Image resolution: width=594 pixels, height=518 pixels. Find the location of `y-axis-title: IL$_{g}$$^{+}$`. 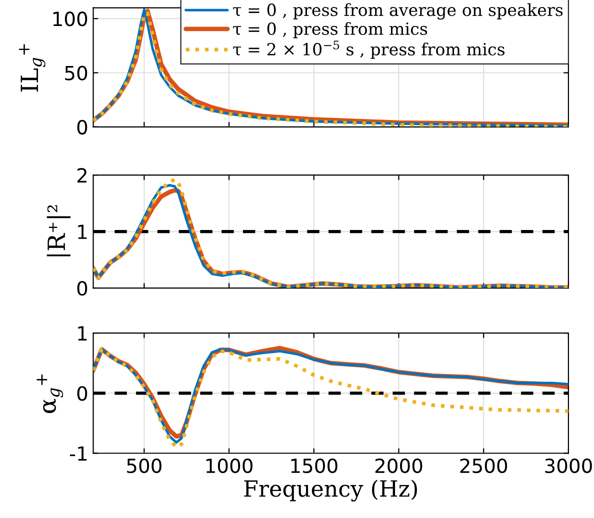

y-axis-title: IL$_{g}$$^{+}$ is located at coordinates (32, 68).